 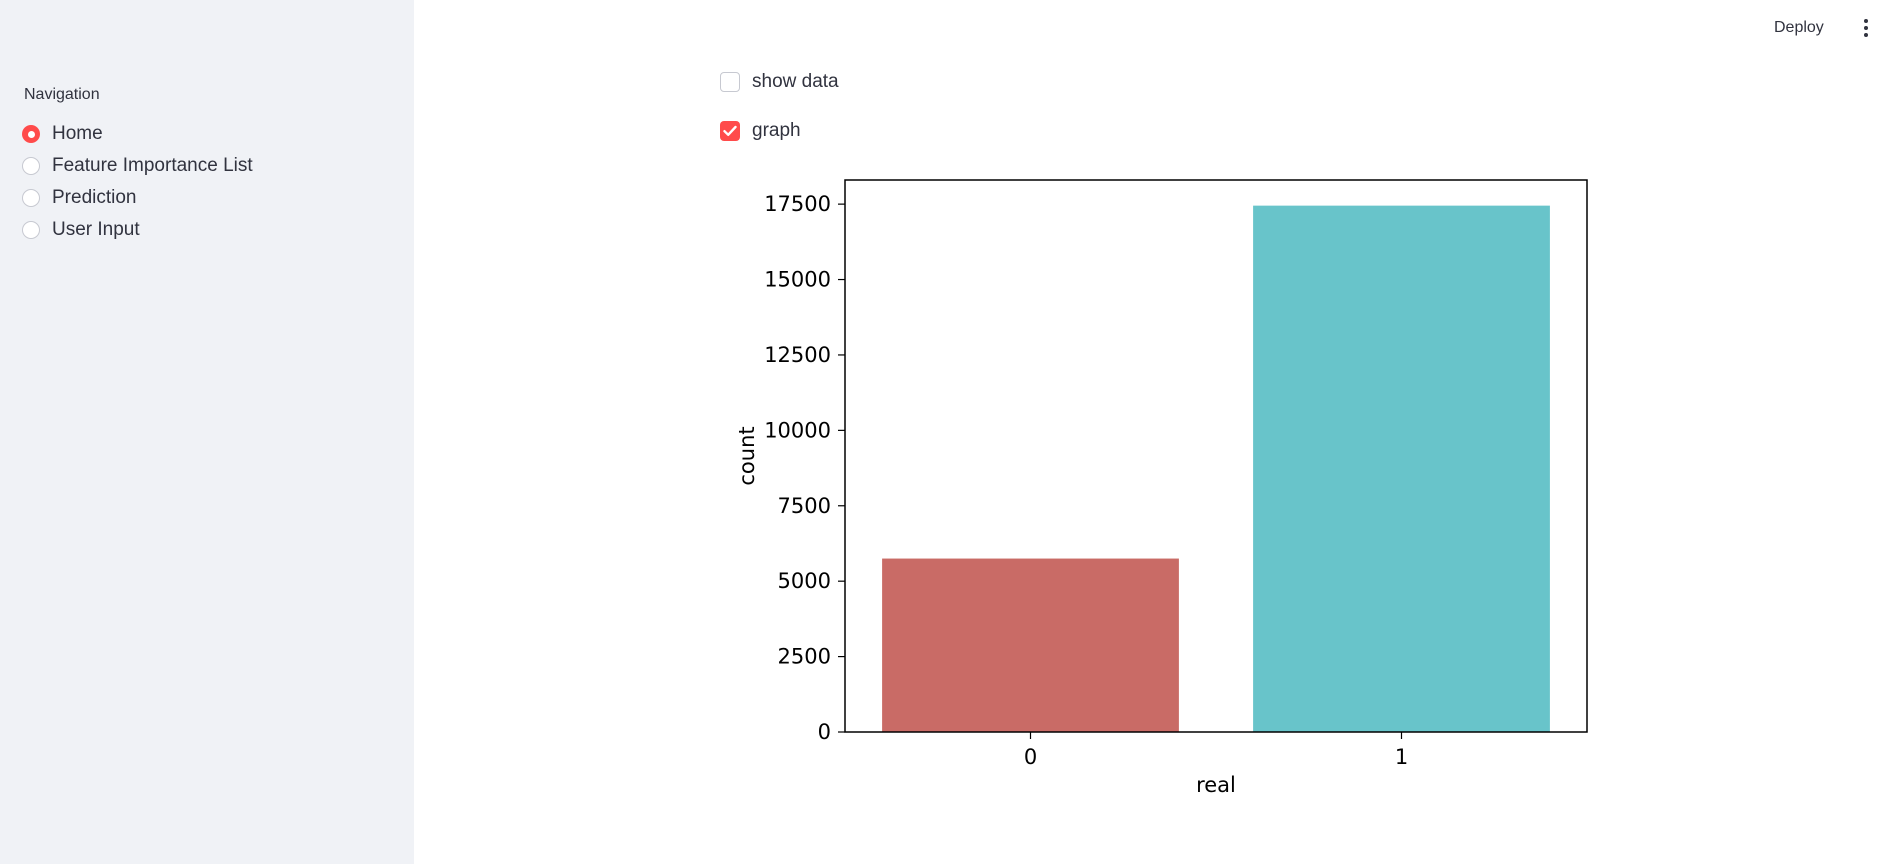 I want to click on y-axis-ticks: 0 2500 5000 7500 10000 12500 15000 17500, so click(x=804, y=468).